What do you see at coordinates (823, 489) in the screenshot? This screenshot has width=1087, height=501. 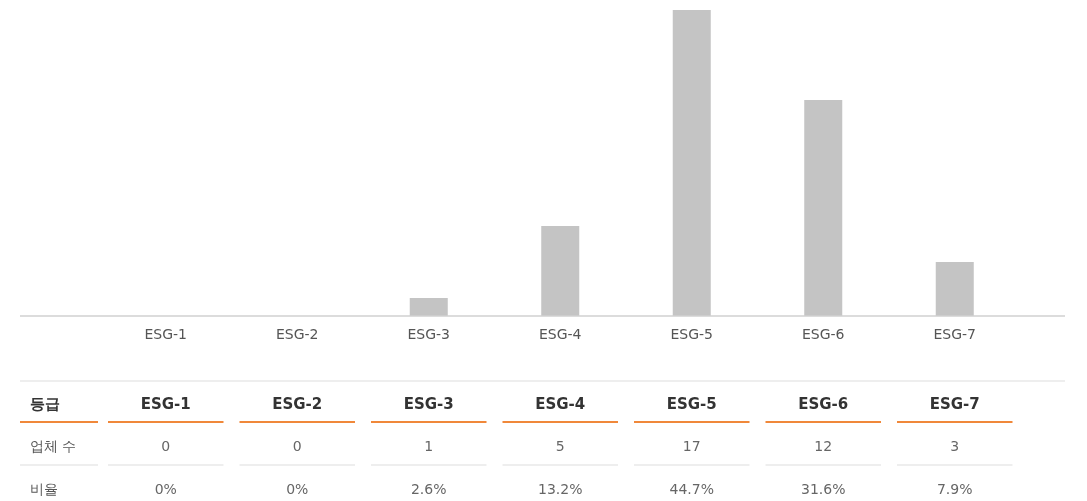 I see `text: 31.6%` at bounding box center [823, 489].